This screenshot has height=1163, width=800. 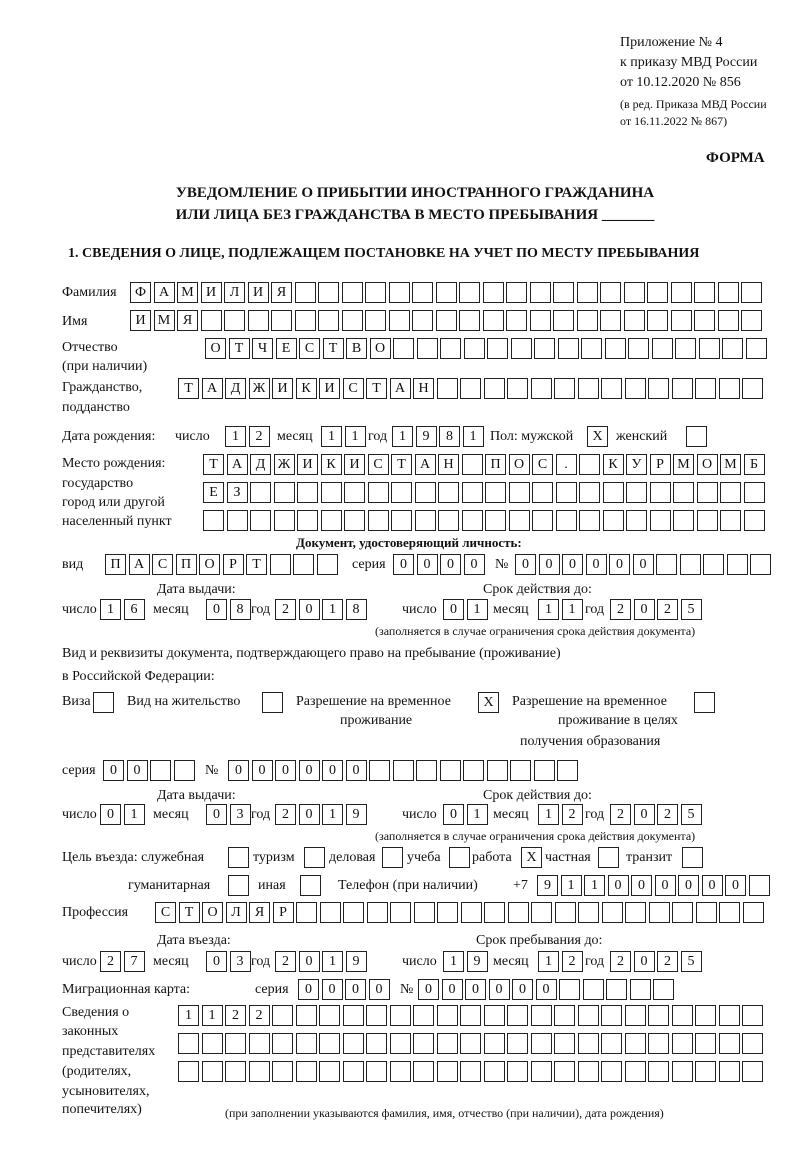 I want to click on char-box: У, so click(x=636, y=464).